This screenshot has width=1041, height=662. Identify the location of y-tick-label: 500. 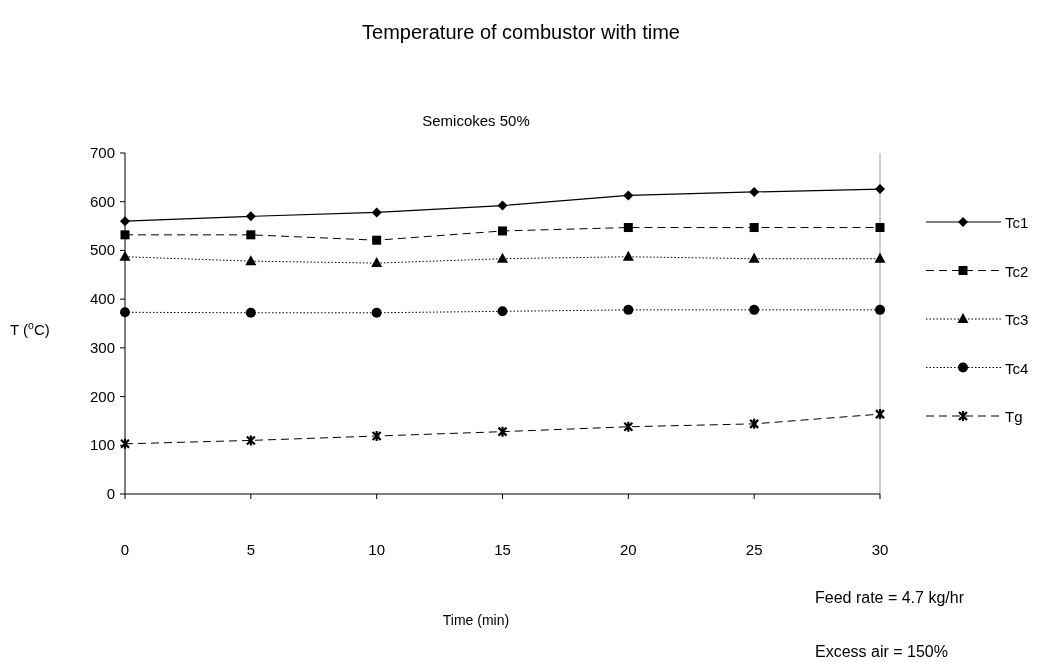
(102, 250).